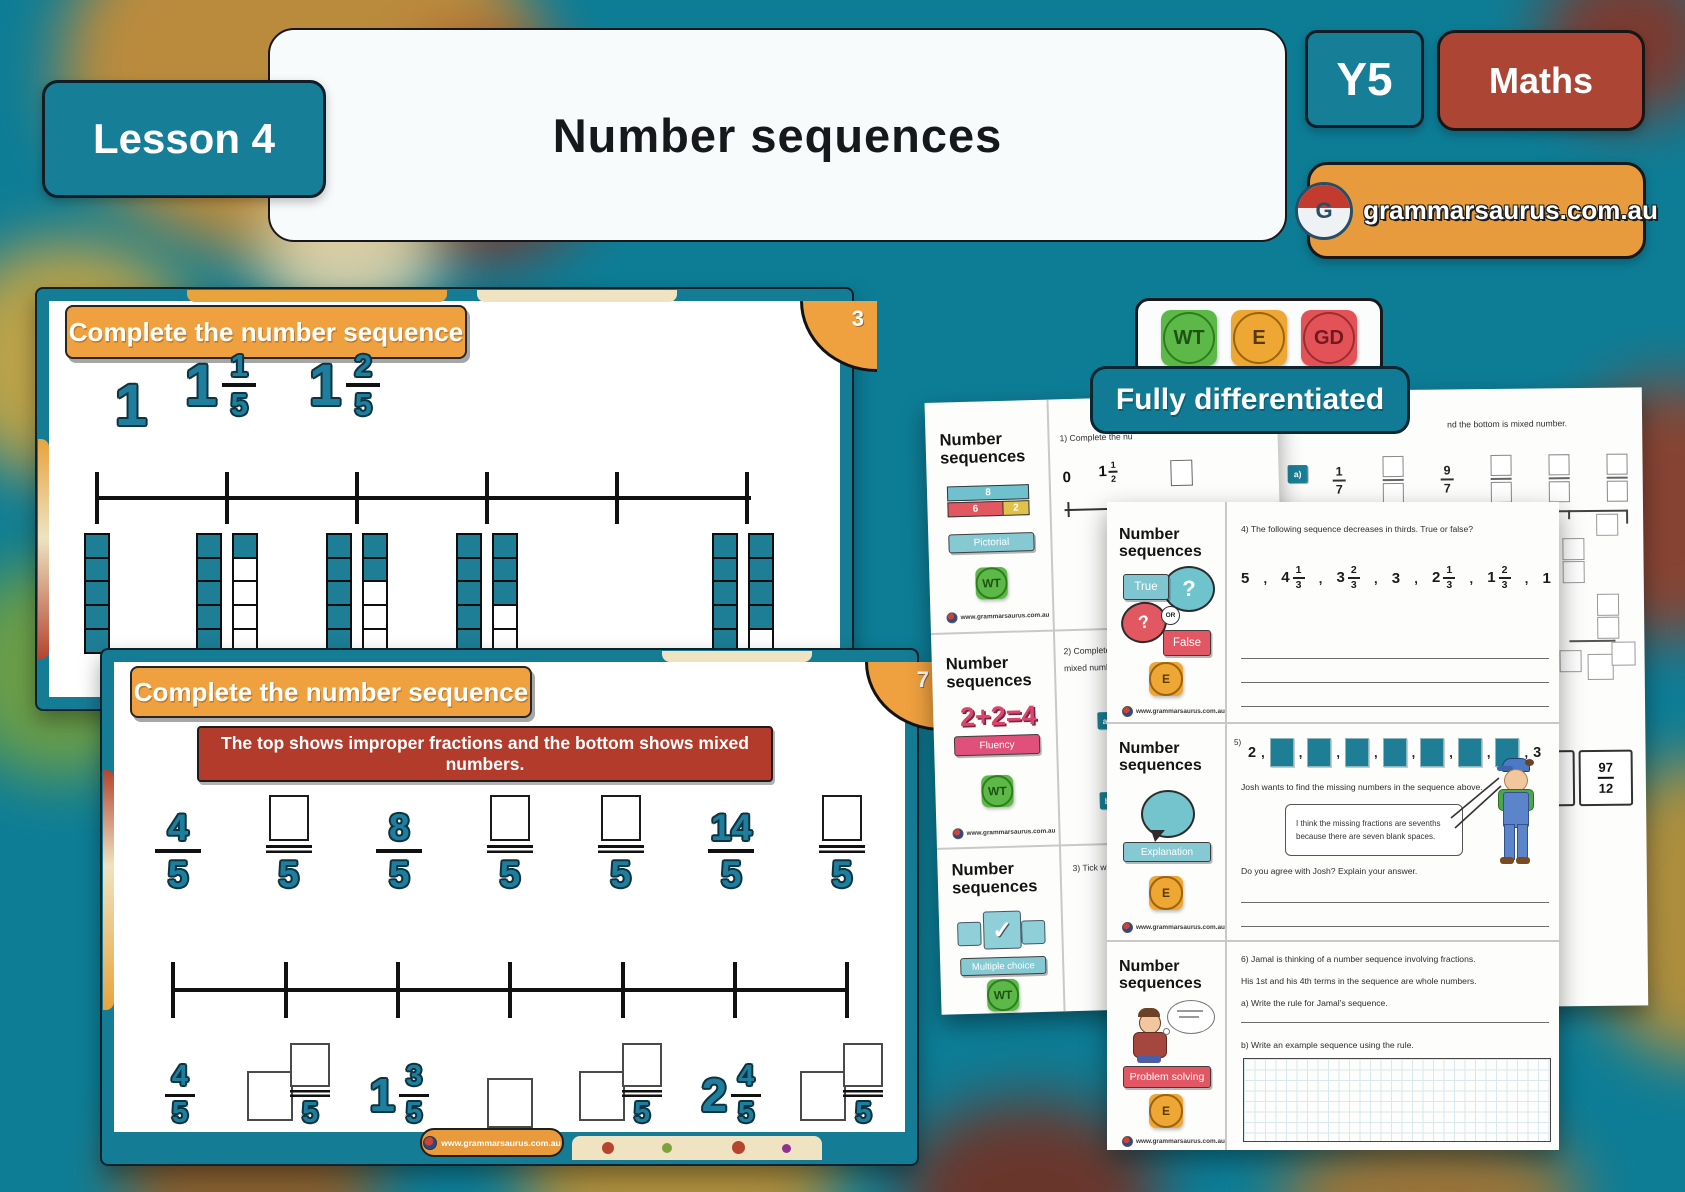 The image size is (1685, 1192). I want to click on year-badge: Y5, so click(1364, 79).